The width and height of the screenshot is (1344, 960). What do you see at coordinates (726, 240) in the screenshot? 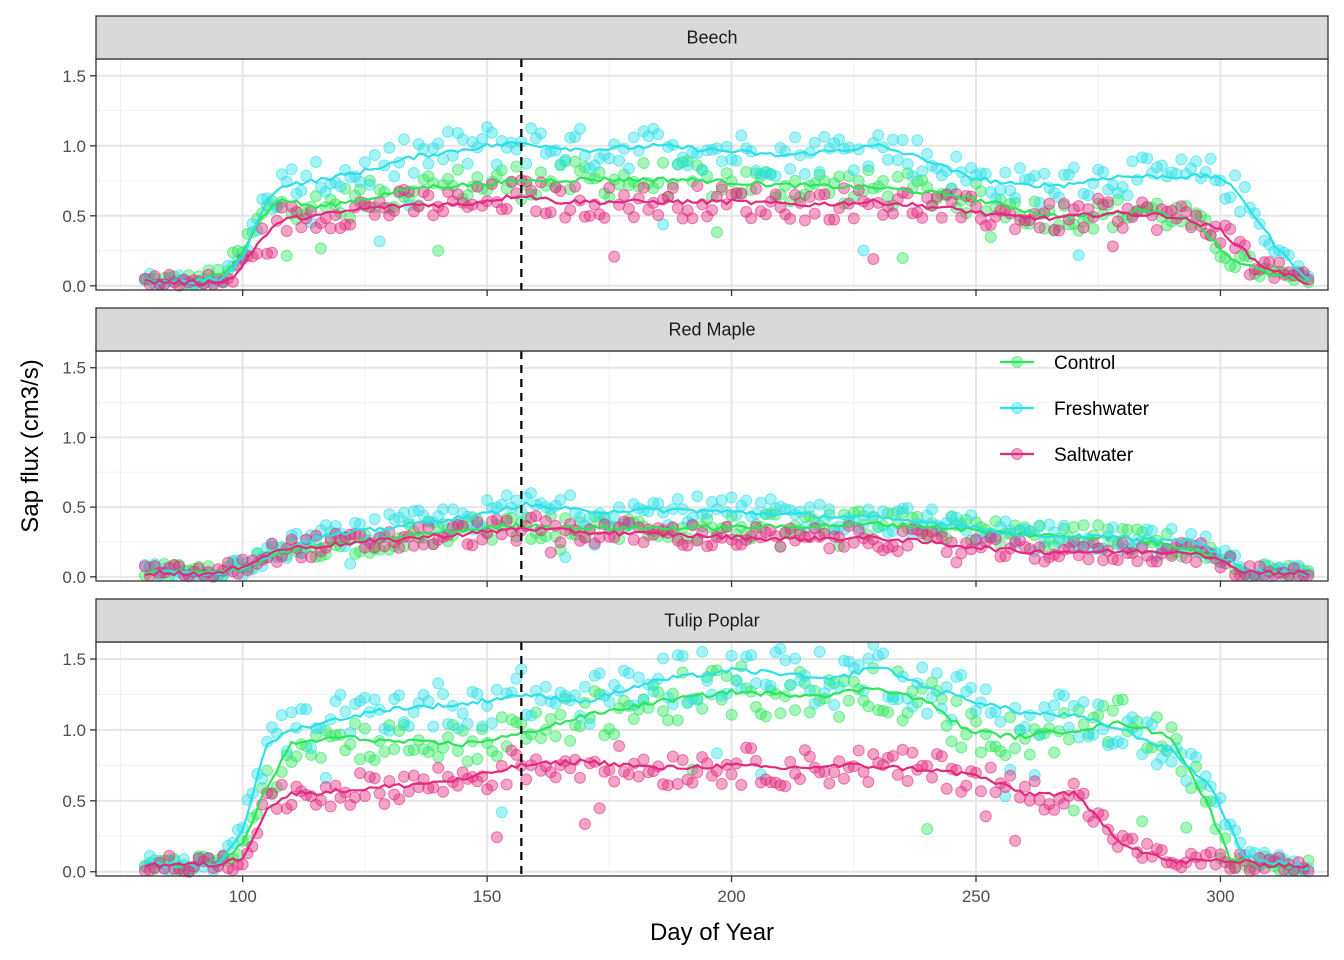
I see `series-line-saltwater` at bounding box center [726, 240].